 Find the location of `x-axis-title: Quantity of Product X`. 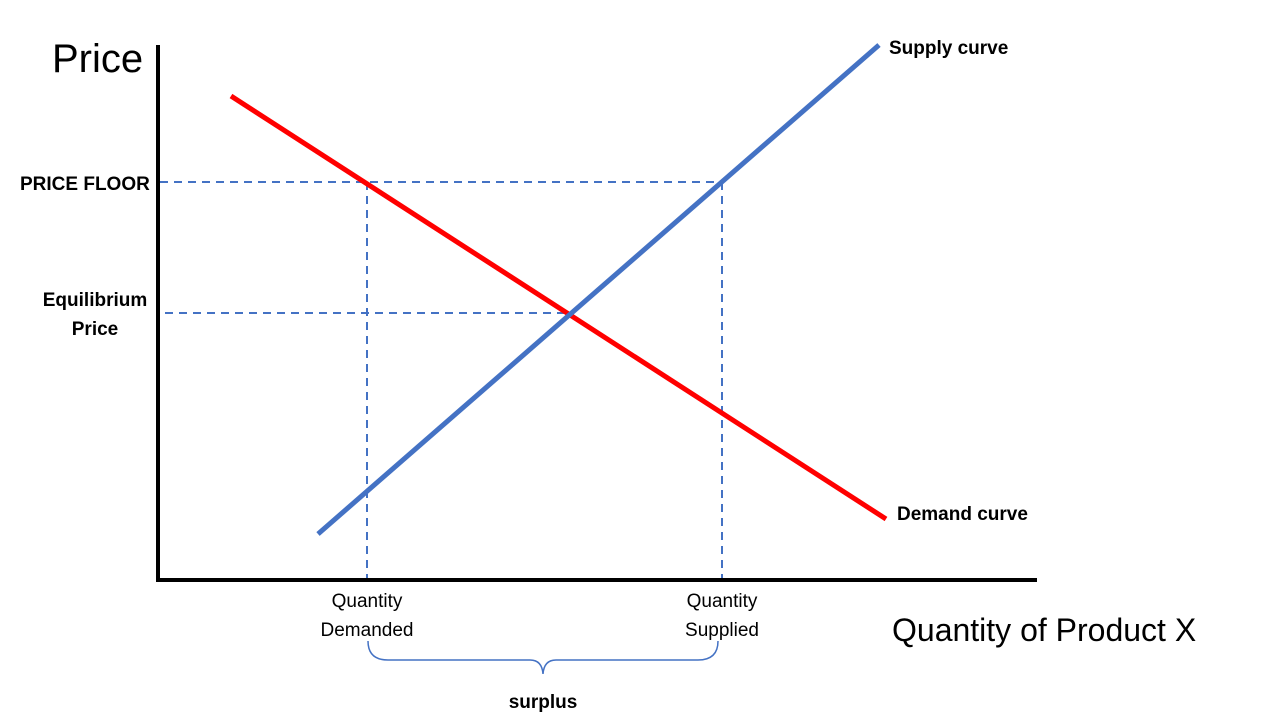

x-axis-title: Quantity of Product X is located at coordinates (1044, 630).